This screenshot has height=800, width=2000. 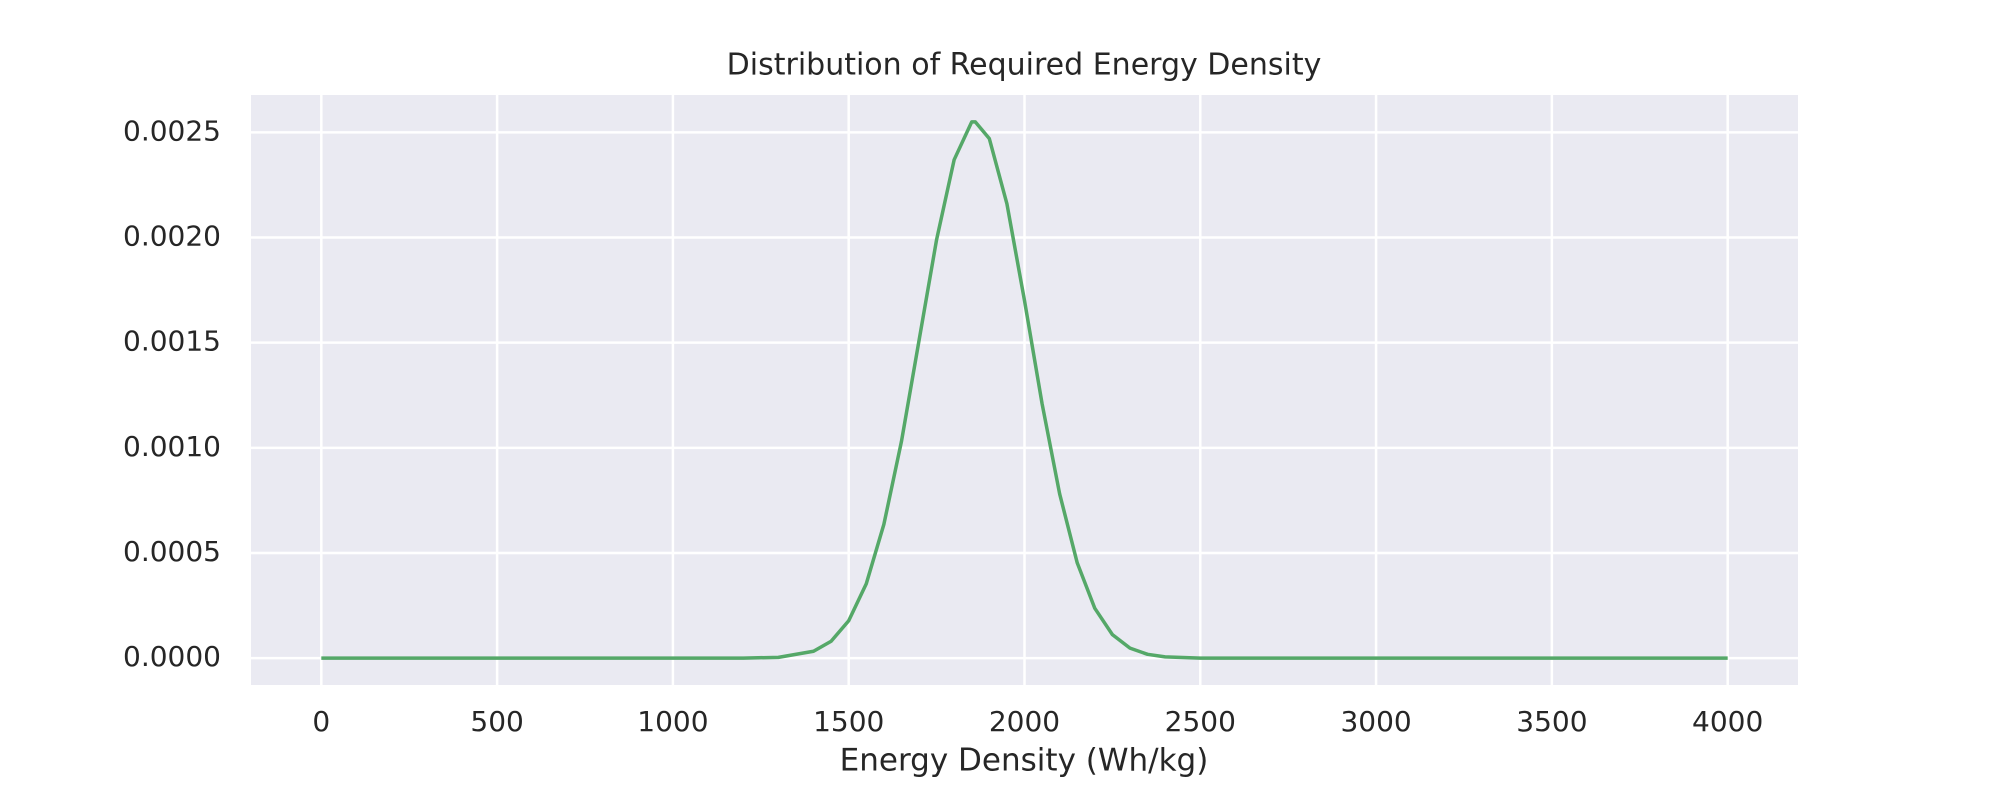 I want to click on y-tick-label: 0.0015, so click(x=172, y=341).